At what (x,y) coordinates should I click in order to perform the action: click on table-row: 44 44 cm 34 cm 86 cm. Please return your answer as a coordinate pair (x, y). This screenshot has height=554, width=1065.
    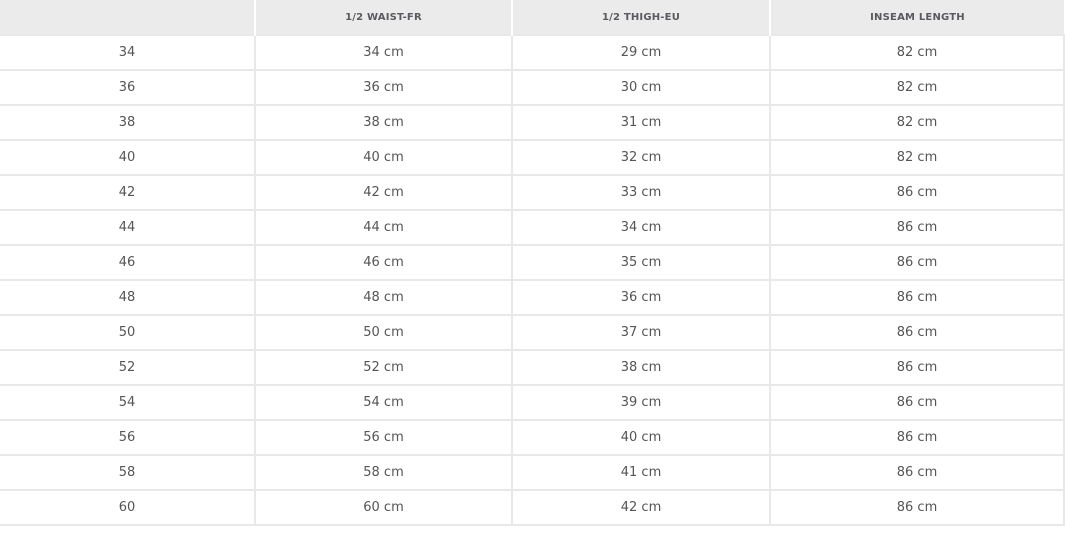
    Looking at the image, I should click on (532, 227).